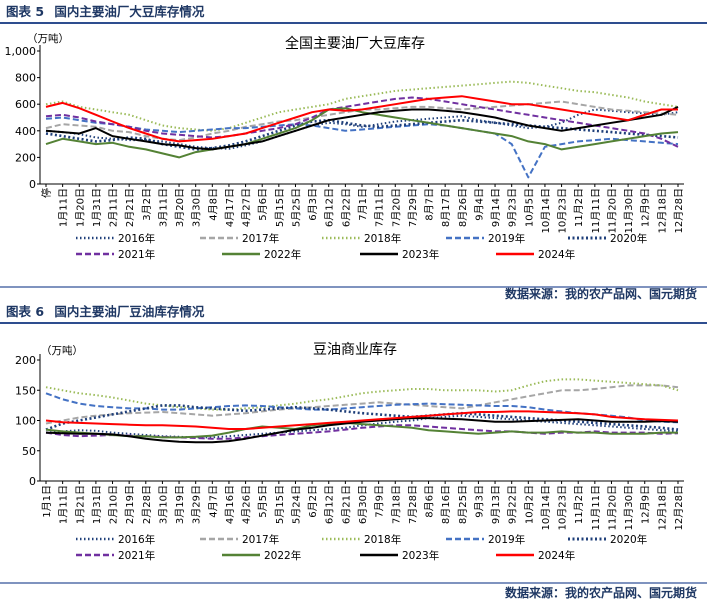 The width and height of the screenshot is (707, 606). Describe the element at coordinates (296, 207) in the screenshot. I see `x-tick-label: 5月25日` at that location.